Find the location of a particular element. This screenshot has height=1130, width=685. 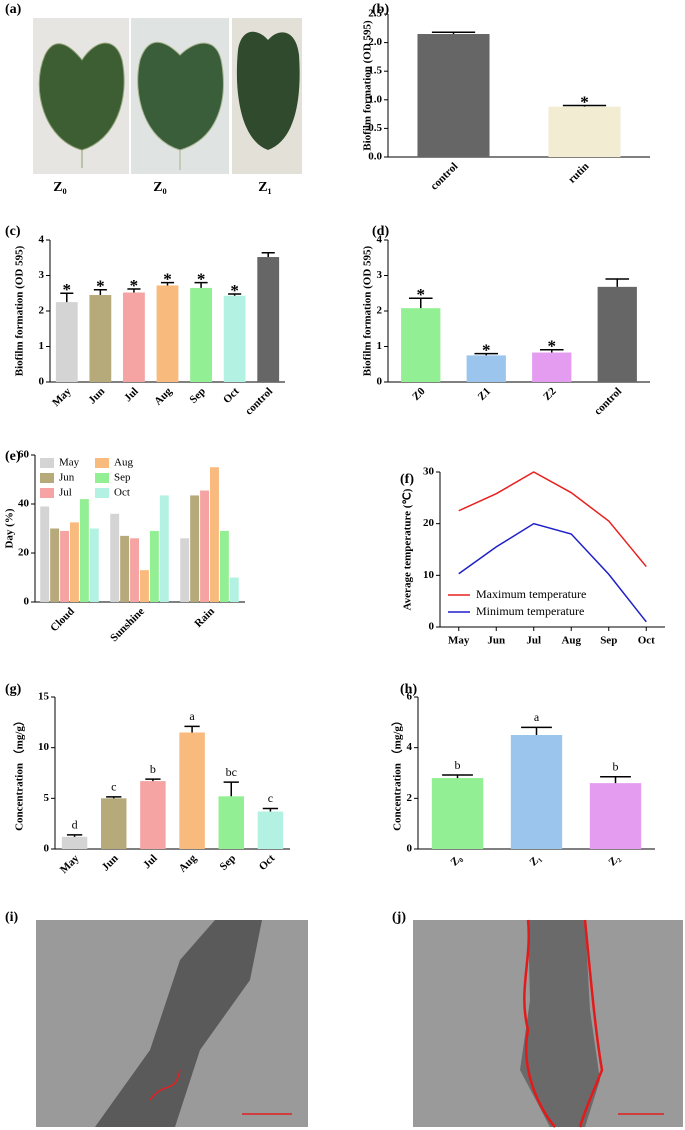

y-tick-label: 30 is located at coordinates (429, 472).